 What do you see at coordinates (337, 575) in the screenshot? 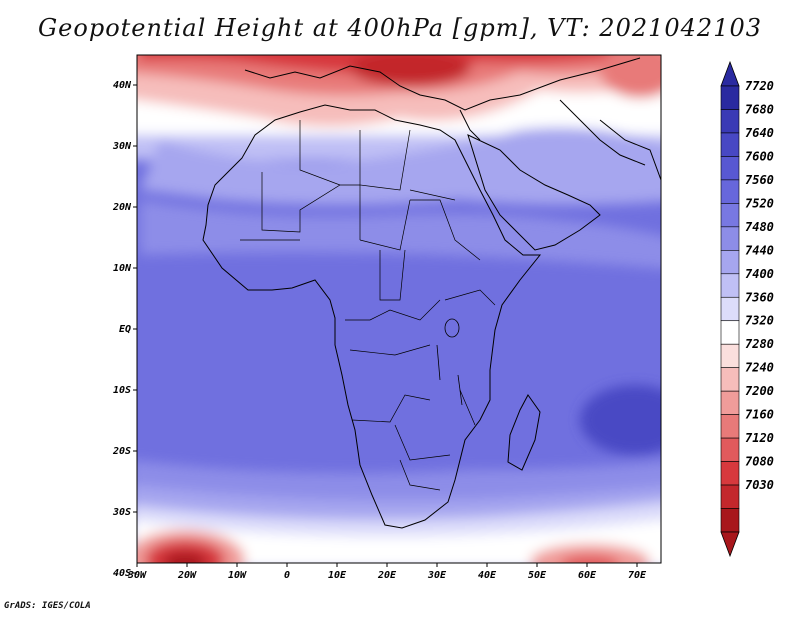
I see `lon-tick-label: 10E` at bounding box center [337, 575].